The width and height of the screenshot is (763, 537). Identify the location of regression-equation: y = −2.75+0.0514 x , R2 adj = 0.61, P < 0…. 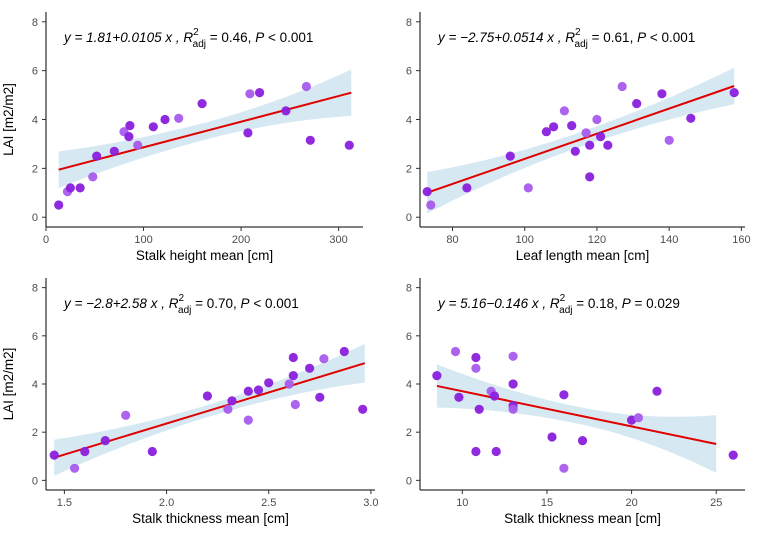
(566, 38).